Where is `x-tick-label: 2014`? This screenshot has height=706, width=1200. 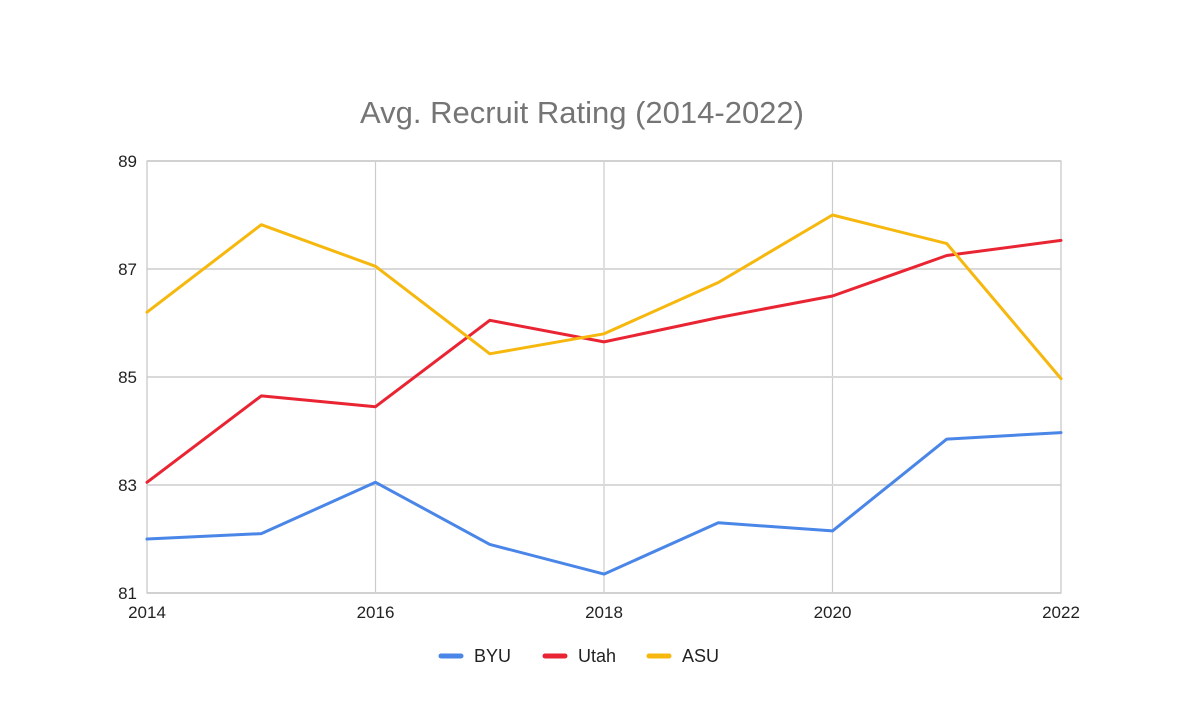 x-tick-label: 2014 is located at coordinates (147, 612).